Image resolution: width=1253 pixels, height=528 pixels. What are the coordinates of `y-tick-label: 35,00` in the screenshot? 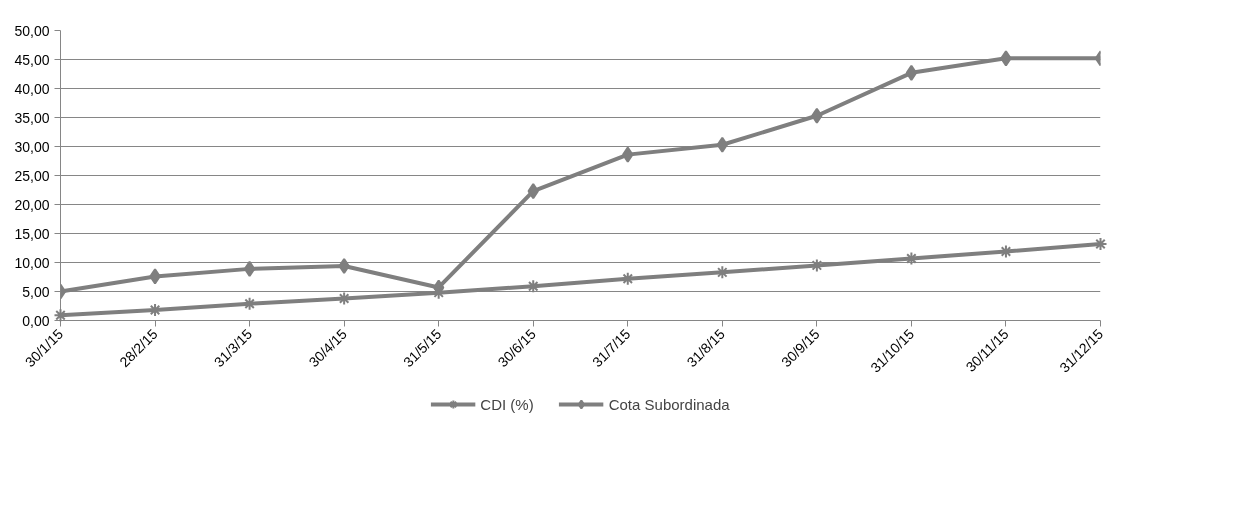 It's located at (32, 117).